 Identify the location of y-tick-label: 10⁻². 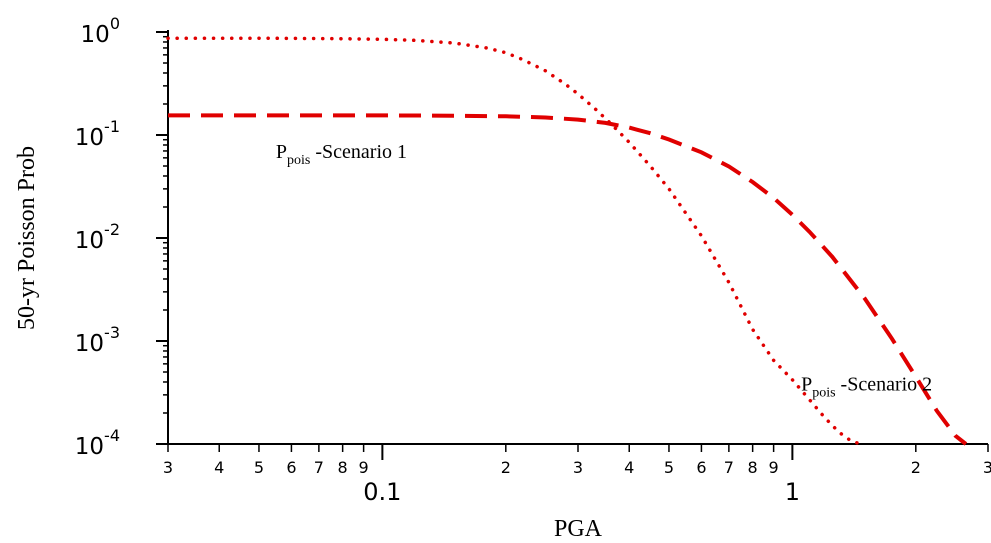
(97, 237).